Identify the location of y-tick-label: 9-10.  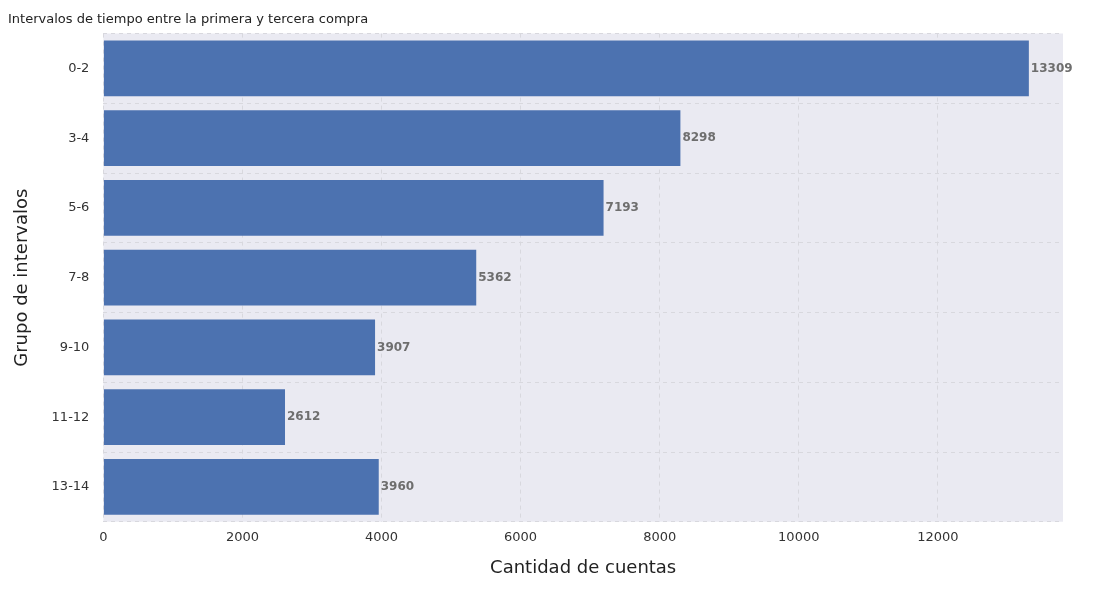
(74, 346).